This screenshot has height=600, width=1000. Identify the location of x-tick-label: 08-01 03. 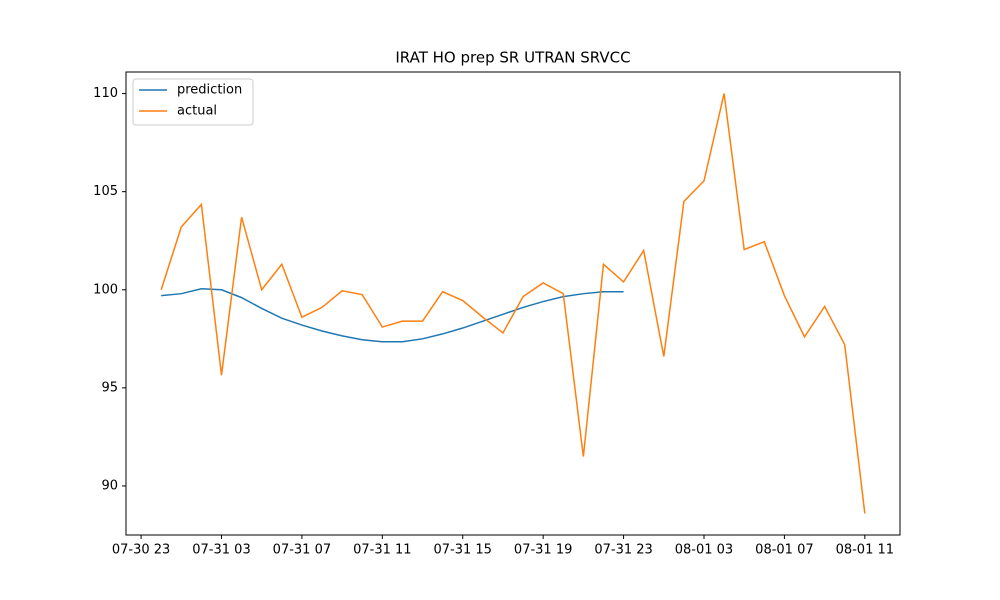
(704, 550).